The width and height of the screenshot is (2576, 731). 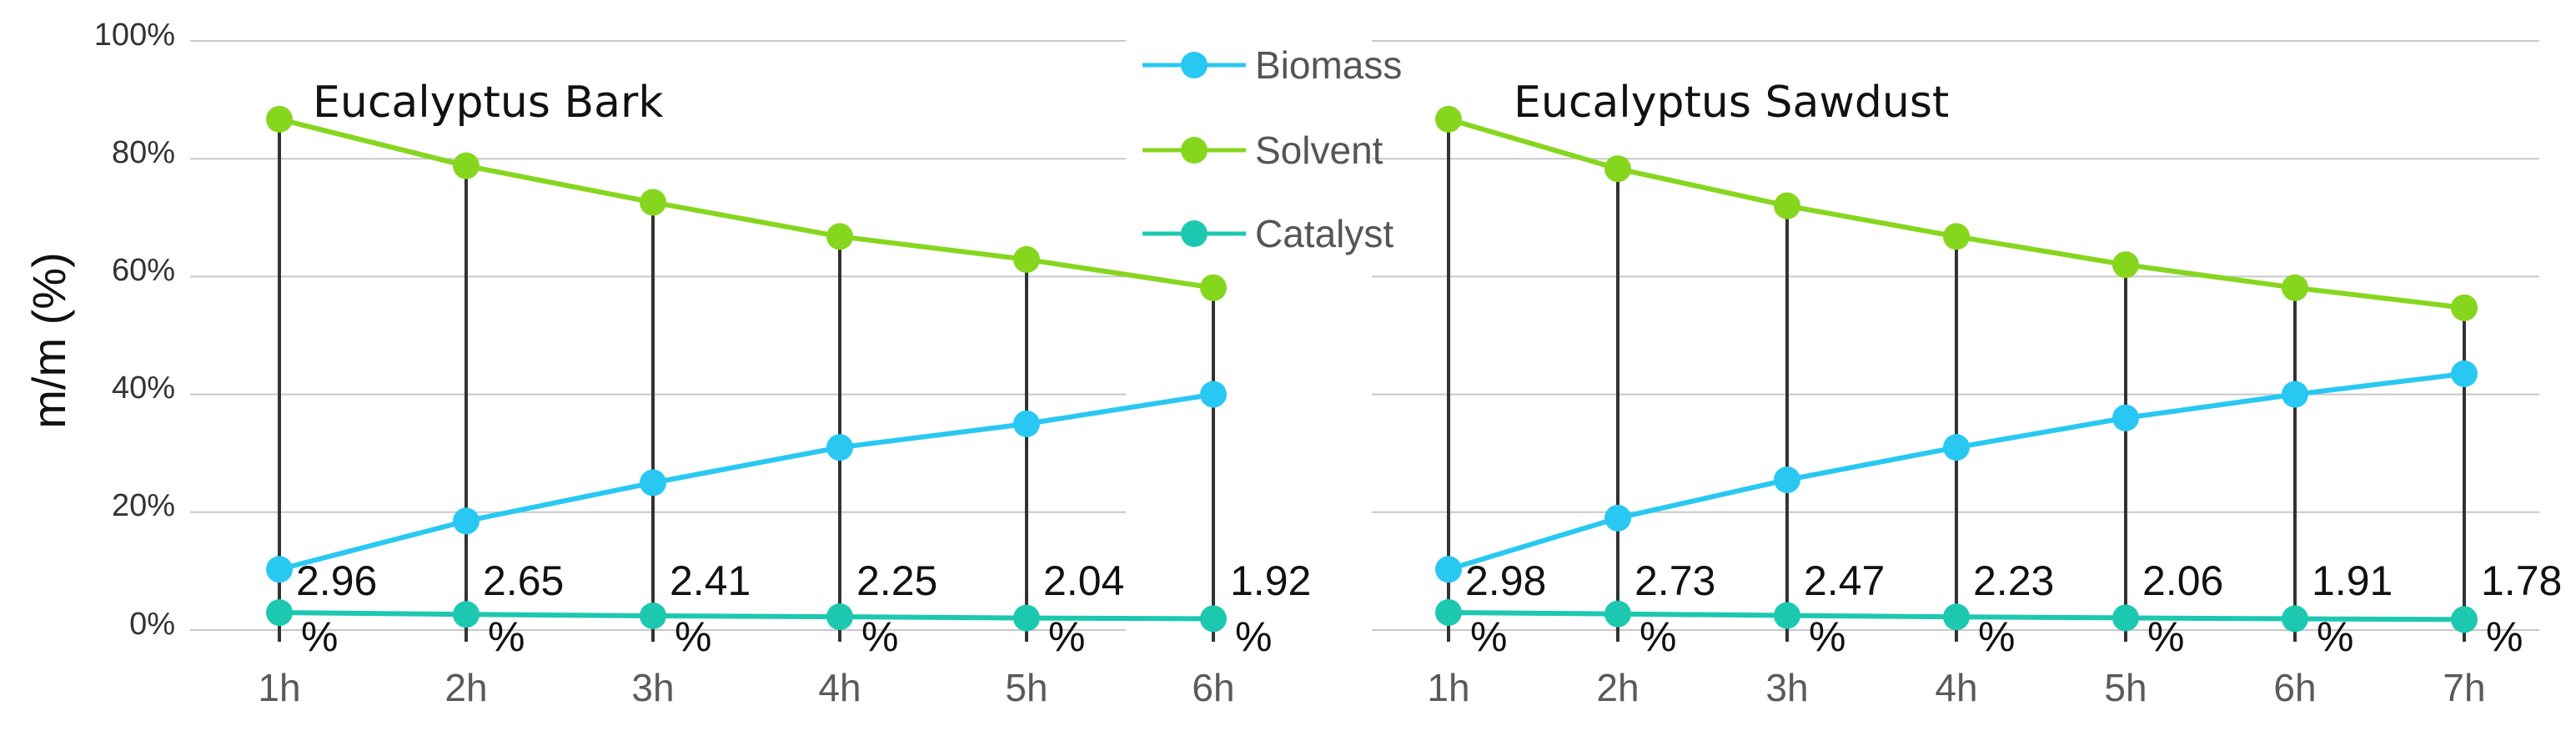 I want to click on series-line-solvent, so click(x=746, y=203).